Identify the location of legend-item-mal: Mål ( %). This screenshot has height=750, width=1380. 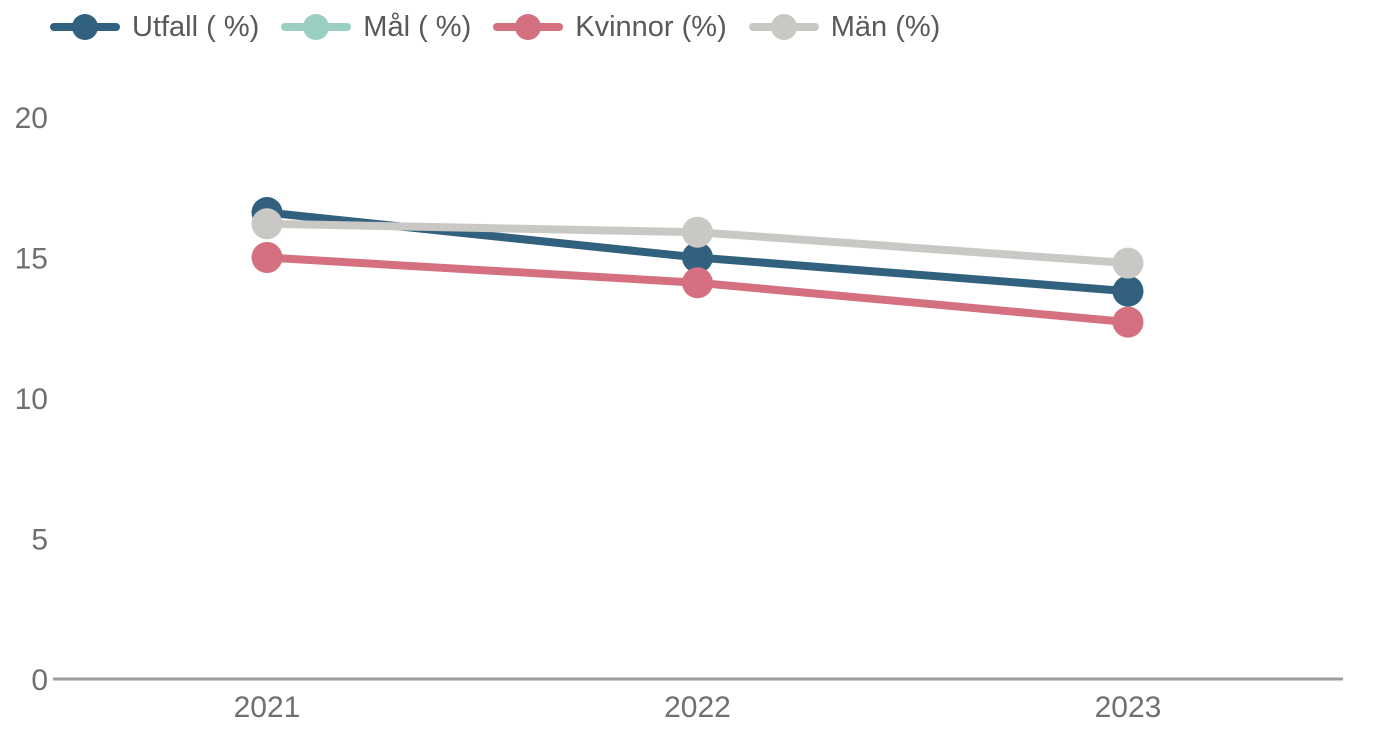
(376, 27).